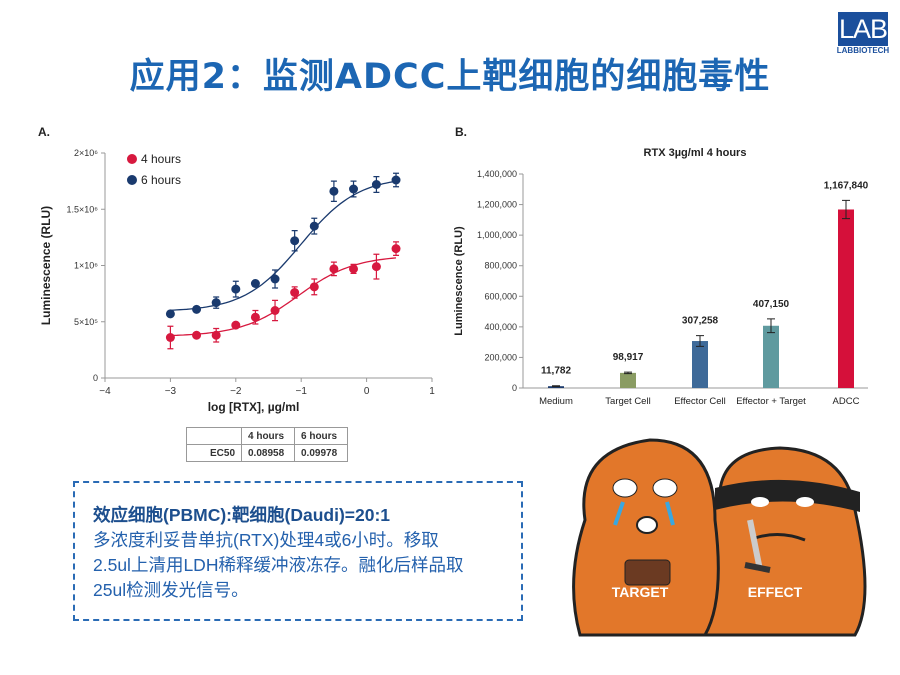 Image resolution: width=900 pixels, height=675 pixels. Describe the element at coordinates (497, 205) in the screenshot. I see `y-tick-label: 1,200,000` at that location.